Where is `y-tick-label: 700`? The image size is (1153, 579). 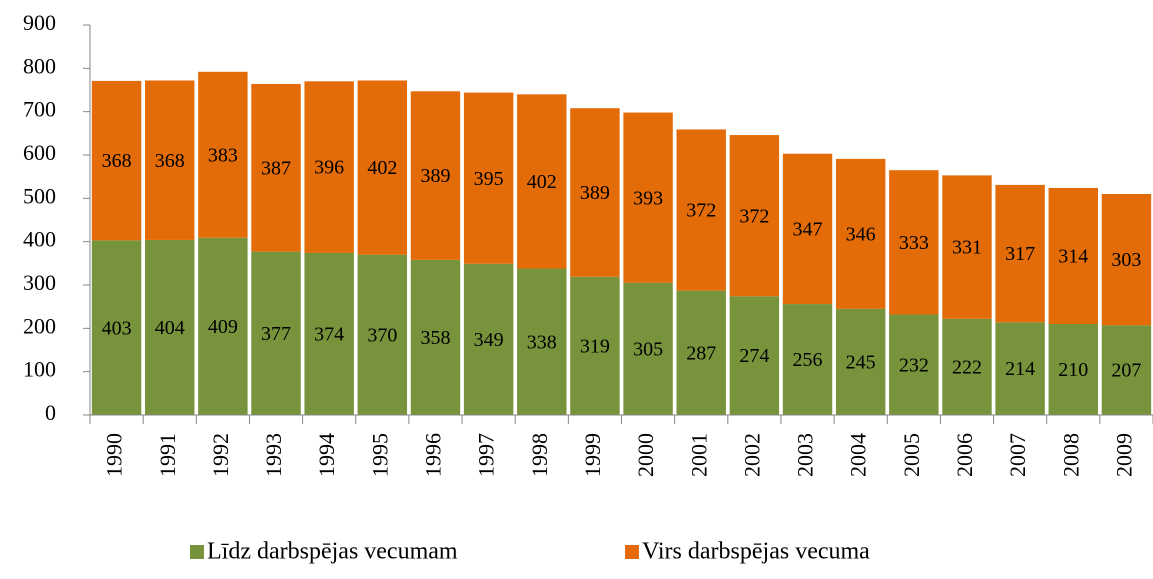 y-tick-label: 700 is located at coordinates (39, 109).